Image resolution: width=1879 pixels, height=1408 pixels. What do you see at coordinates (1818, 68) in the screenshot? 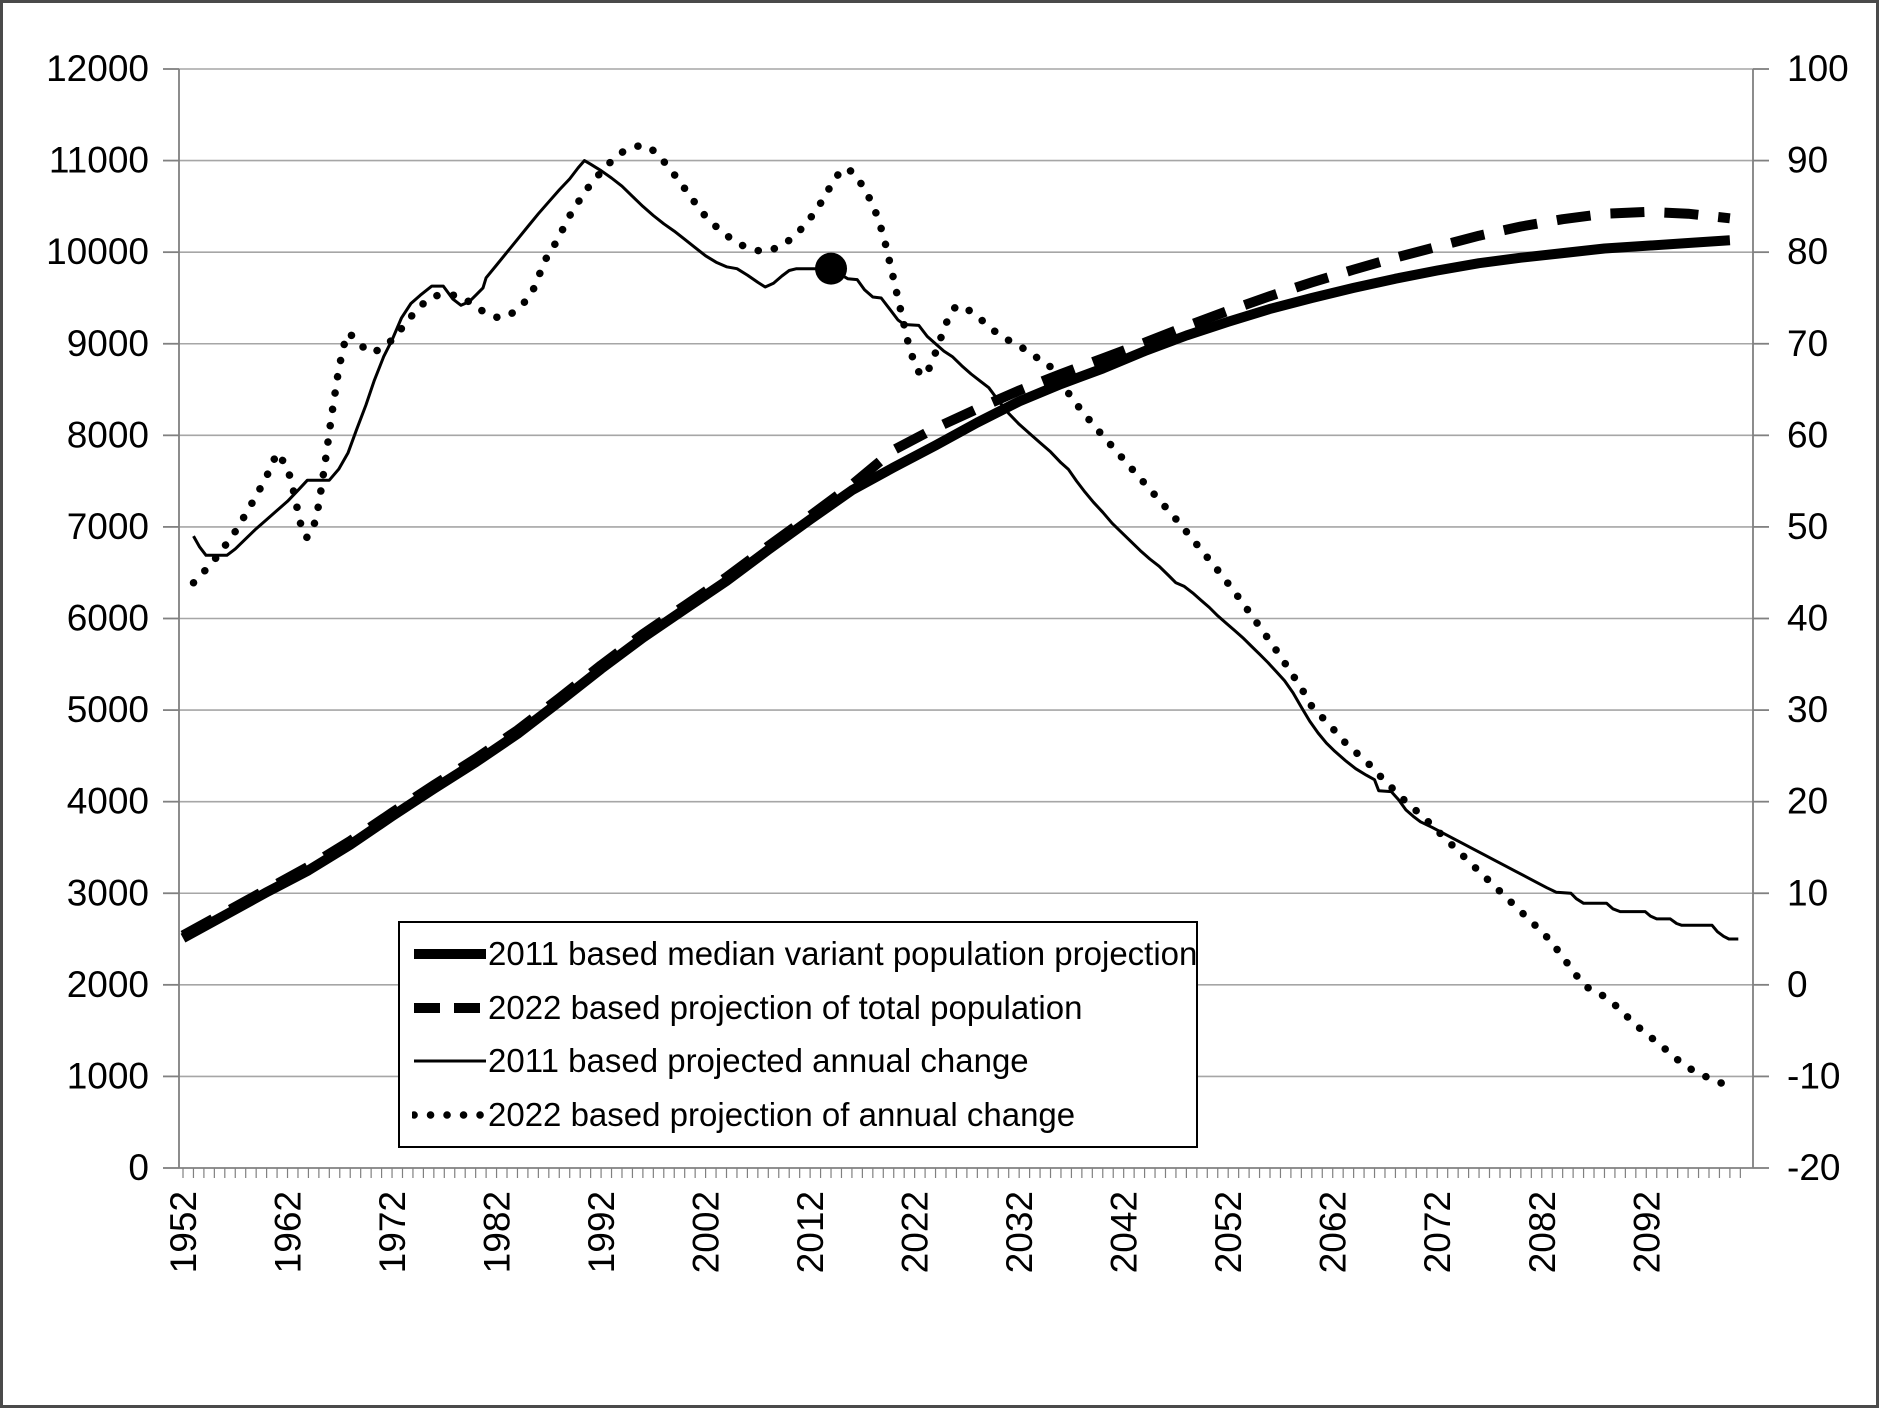
I see `y-right-tick-label: 100` at bounding box center [1818, 68].